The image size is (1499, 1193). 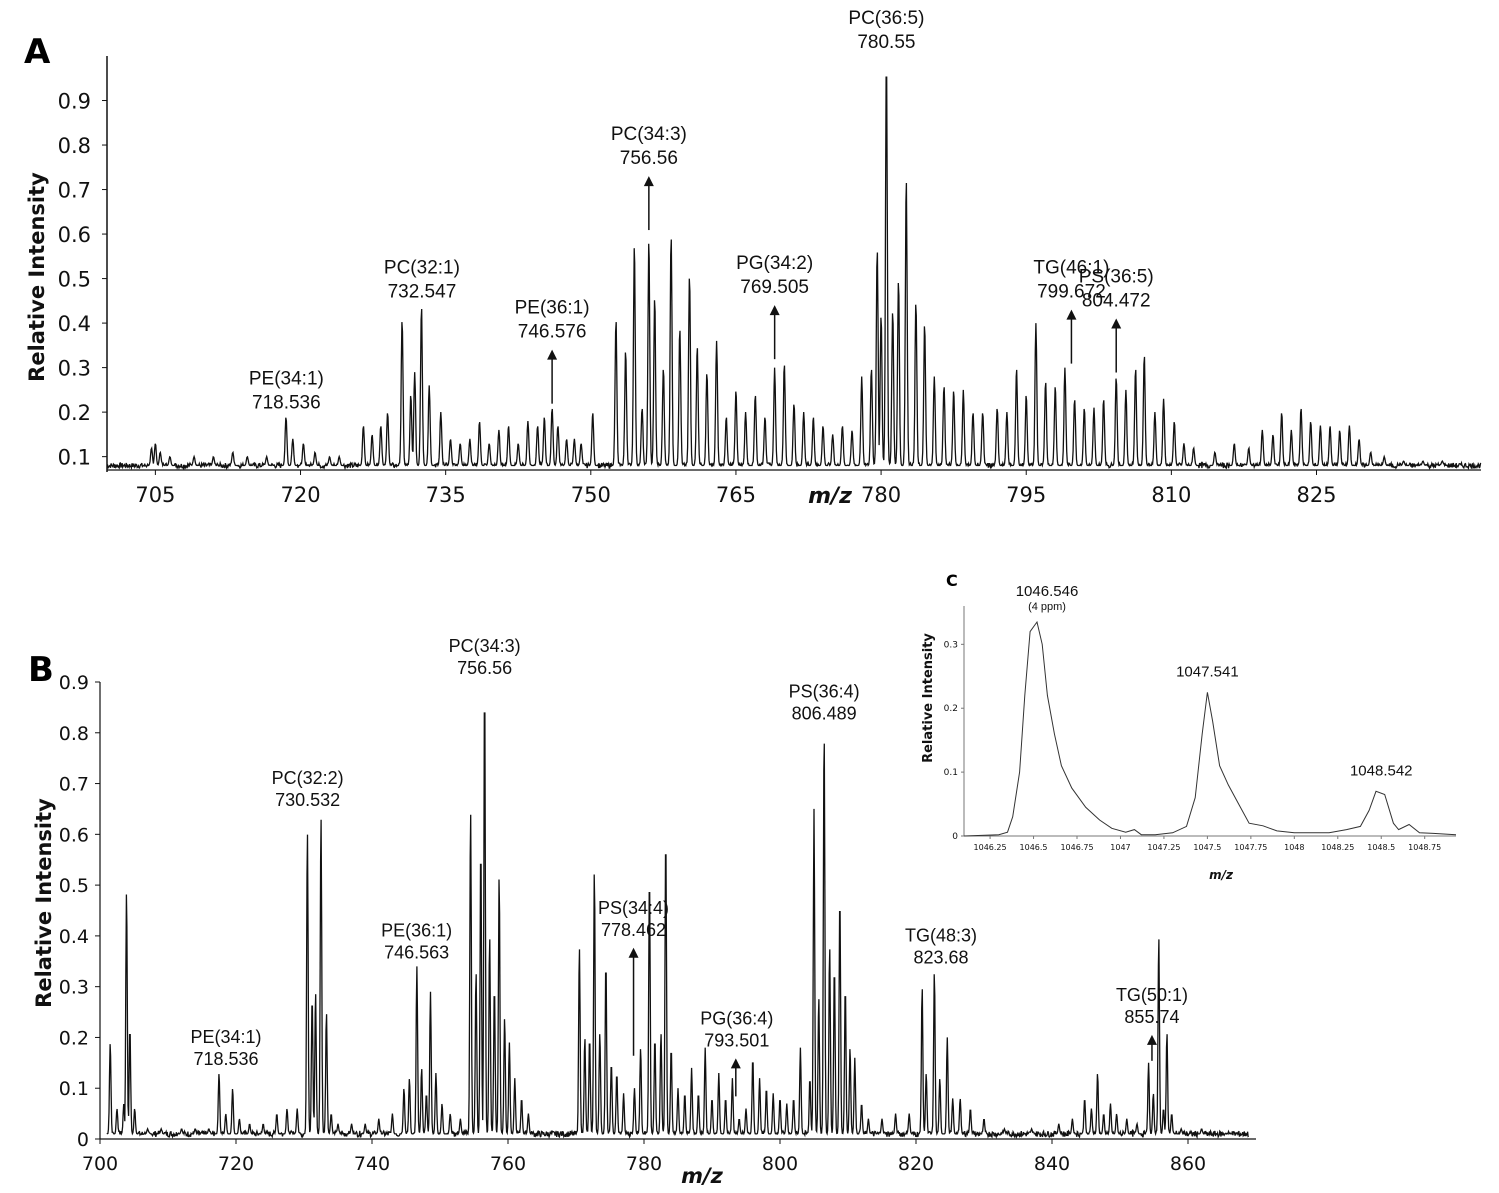 I want to click on panel-a-xtick-label: 825, so click(x=1316, y=495).